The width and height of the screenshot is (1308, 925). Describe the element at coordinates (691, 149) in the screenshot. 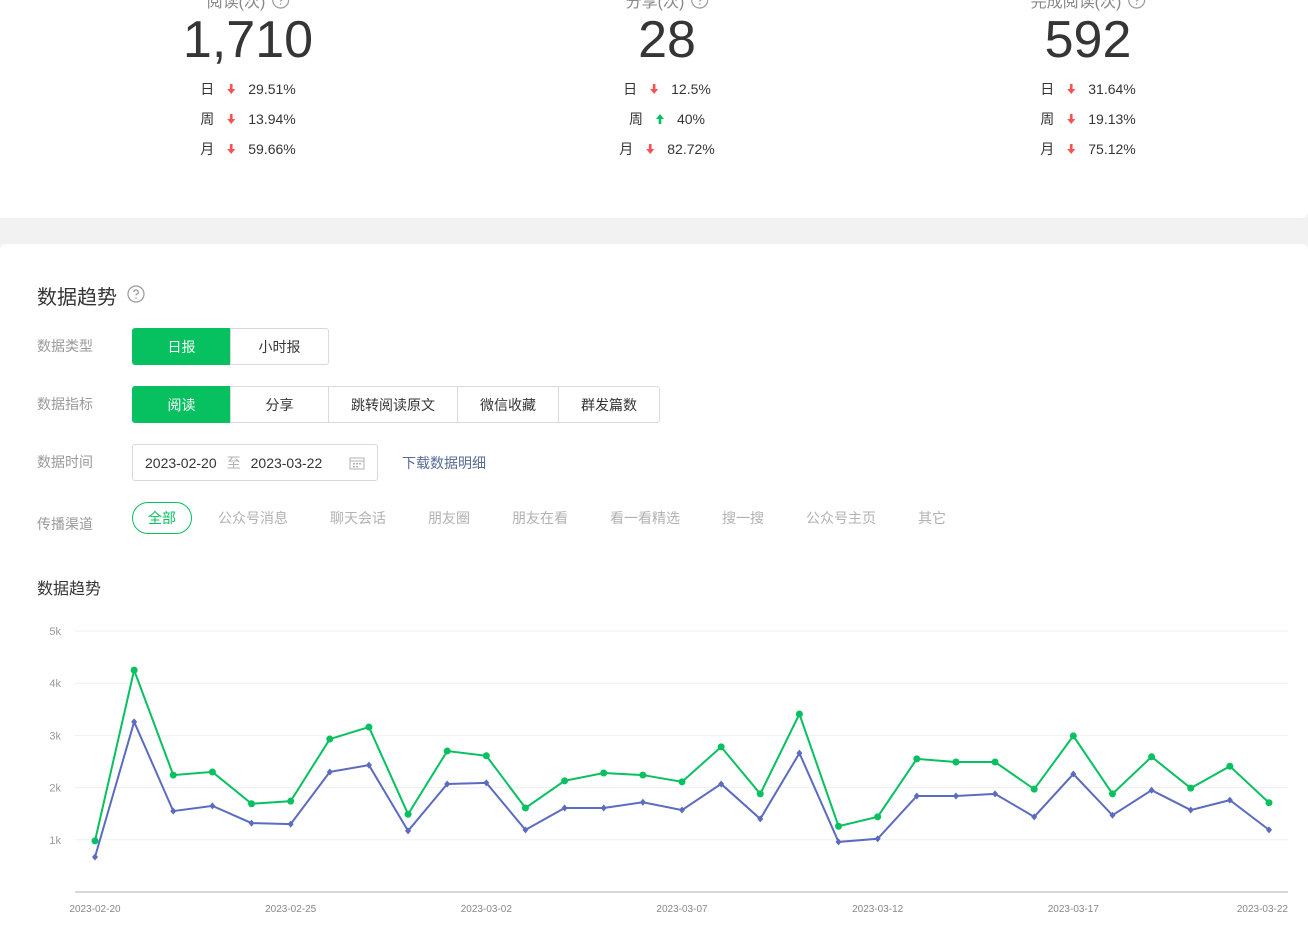

I see `percent: 82.72%` at that location.